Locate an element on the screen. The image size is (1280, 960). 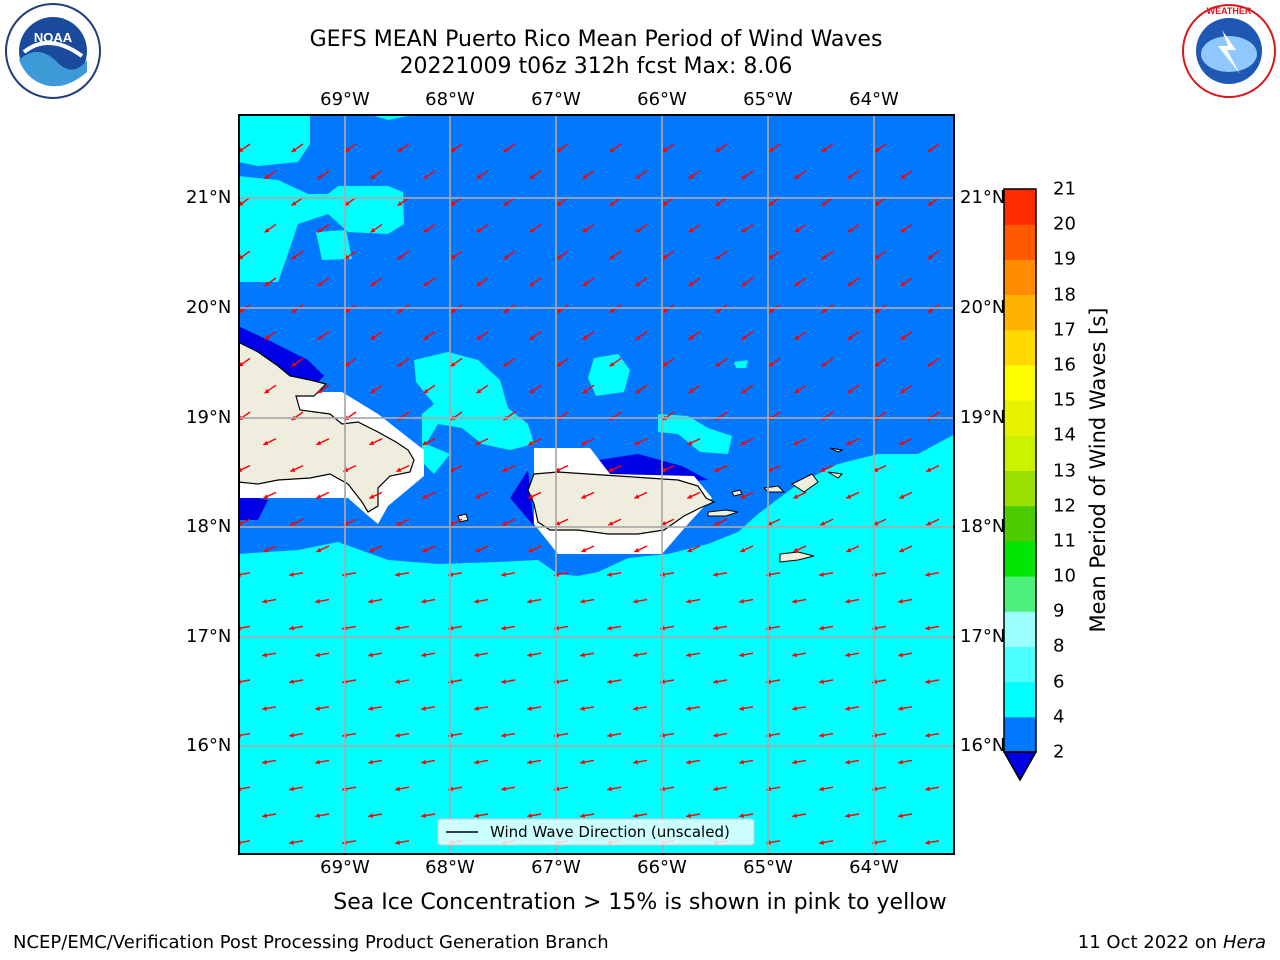
period-band-4-6-center is located at coordinates (474, 413).